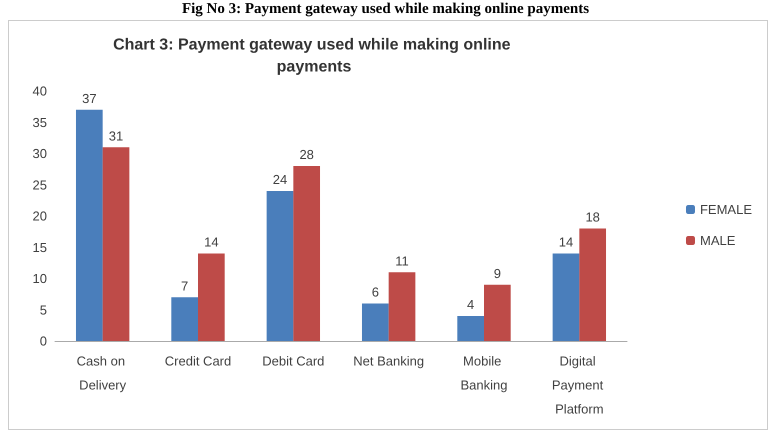 The width and height of the screenshot is (771, 432). I want to click on data-label: 18, so click(592, 217).